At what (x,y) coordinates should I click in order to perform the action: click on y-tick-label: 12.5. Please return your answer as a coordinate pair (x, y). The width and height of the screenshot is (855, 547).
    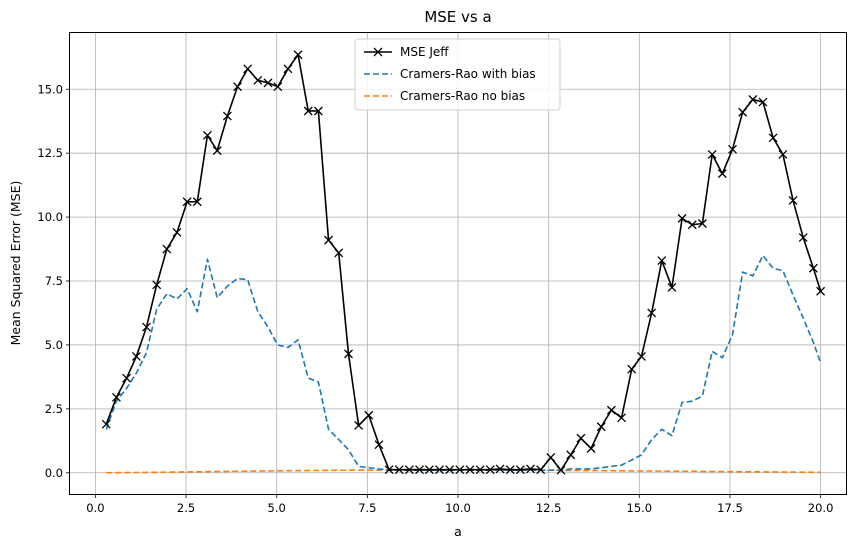
    Looking at the image, I should click on (50, 153).